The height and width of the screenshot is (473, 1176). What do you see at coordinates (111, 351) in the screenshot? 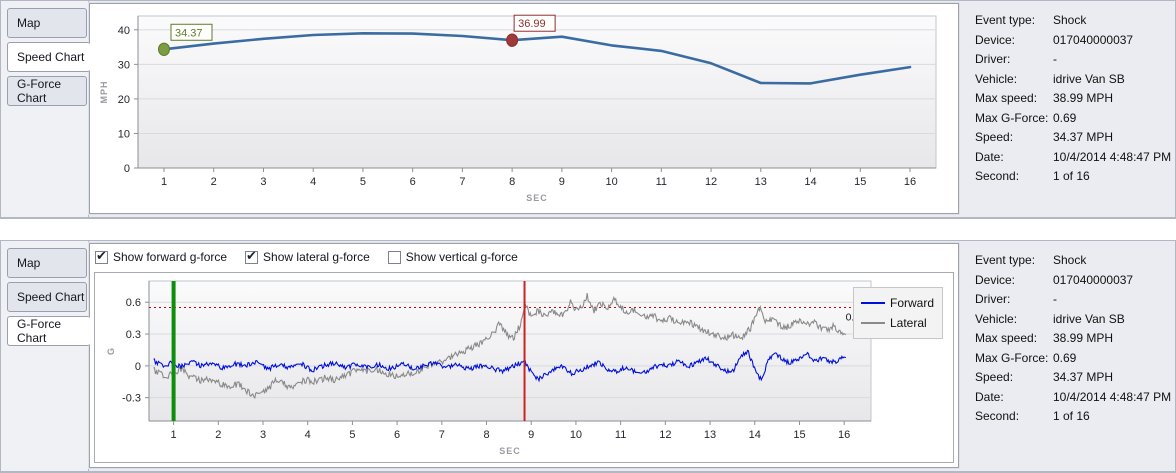
I see `svg-text: G` at bounding box center [111, 351].